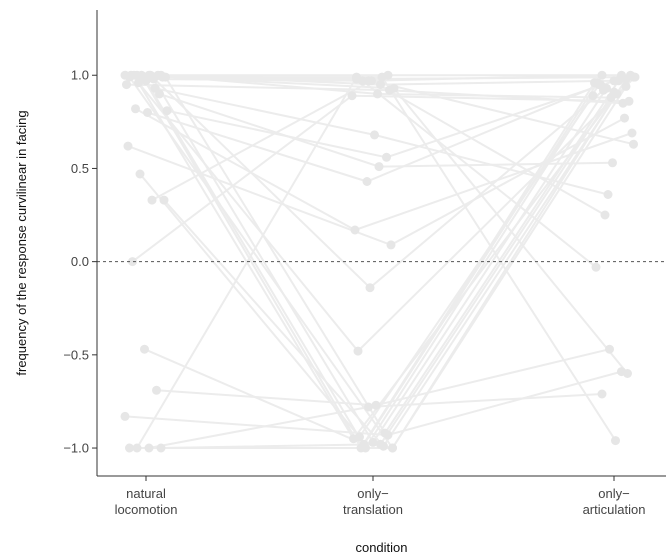  What do you see at coordinates (80, 168) in the screenshot?
I see `y-tick-label: 0.5` at bounding box center [80, 168].